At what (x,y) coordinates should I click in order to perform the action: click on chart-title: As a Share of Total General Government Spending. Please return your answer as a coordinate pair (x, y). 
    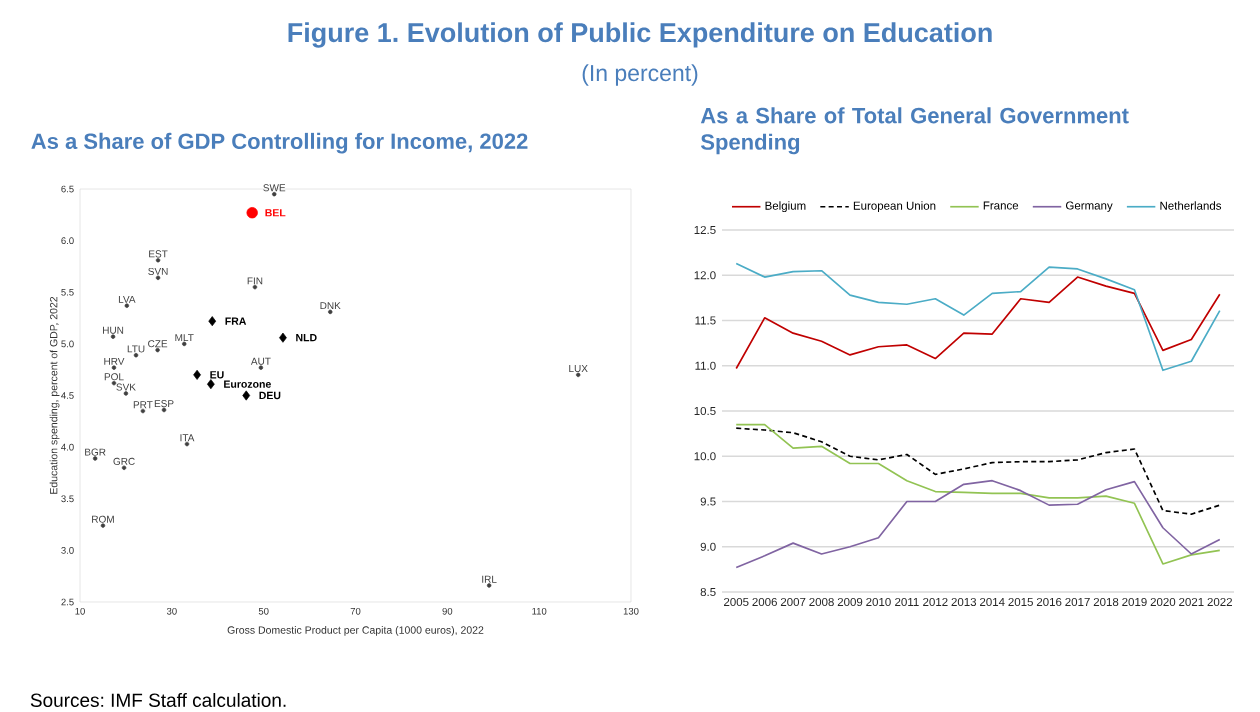
    Looking at the image, I should click on (914, 131).